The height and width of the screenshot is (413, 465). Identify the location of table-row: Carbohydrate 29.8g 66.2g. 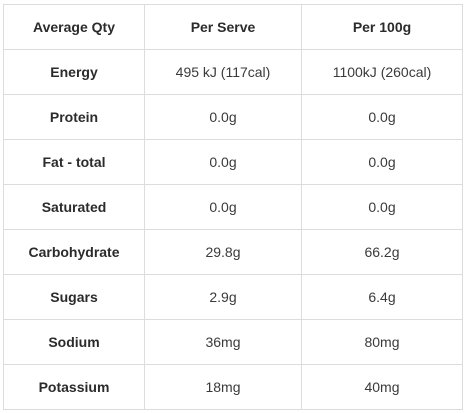
(233, 252).